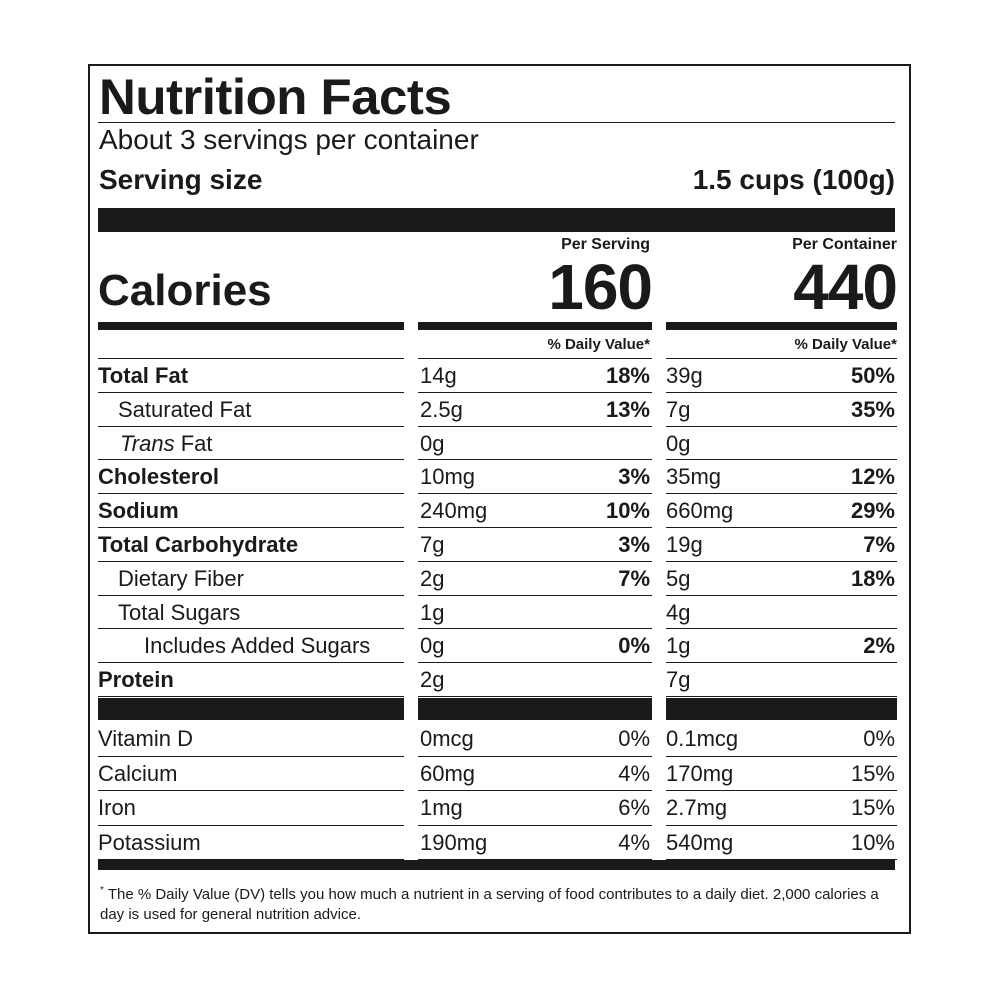  I want to click on servings-per-container: About 3 servings per container, so click(289, 139).